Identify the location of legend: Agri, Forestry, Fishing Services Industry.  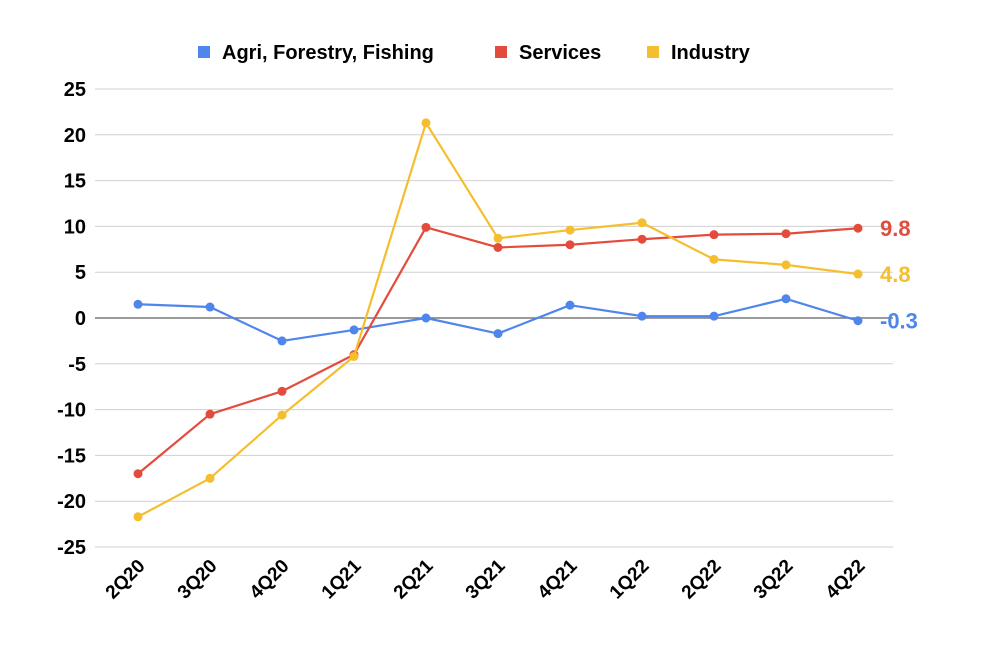
(474, 53).